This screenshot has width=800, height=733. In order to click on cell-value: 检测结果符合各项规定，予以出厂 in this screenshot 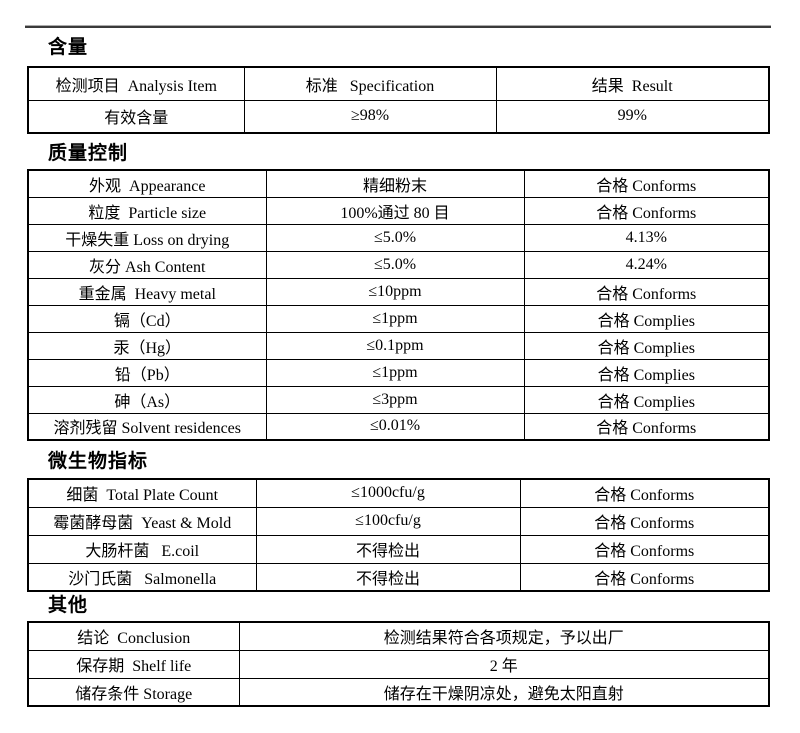, I will do `click(504, 636)`.